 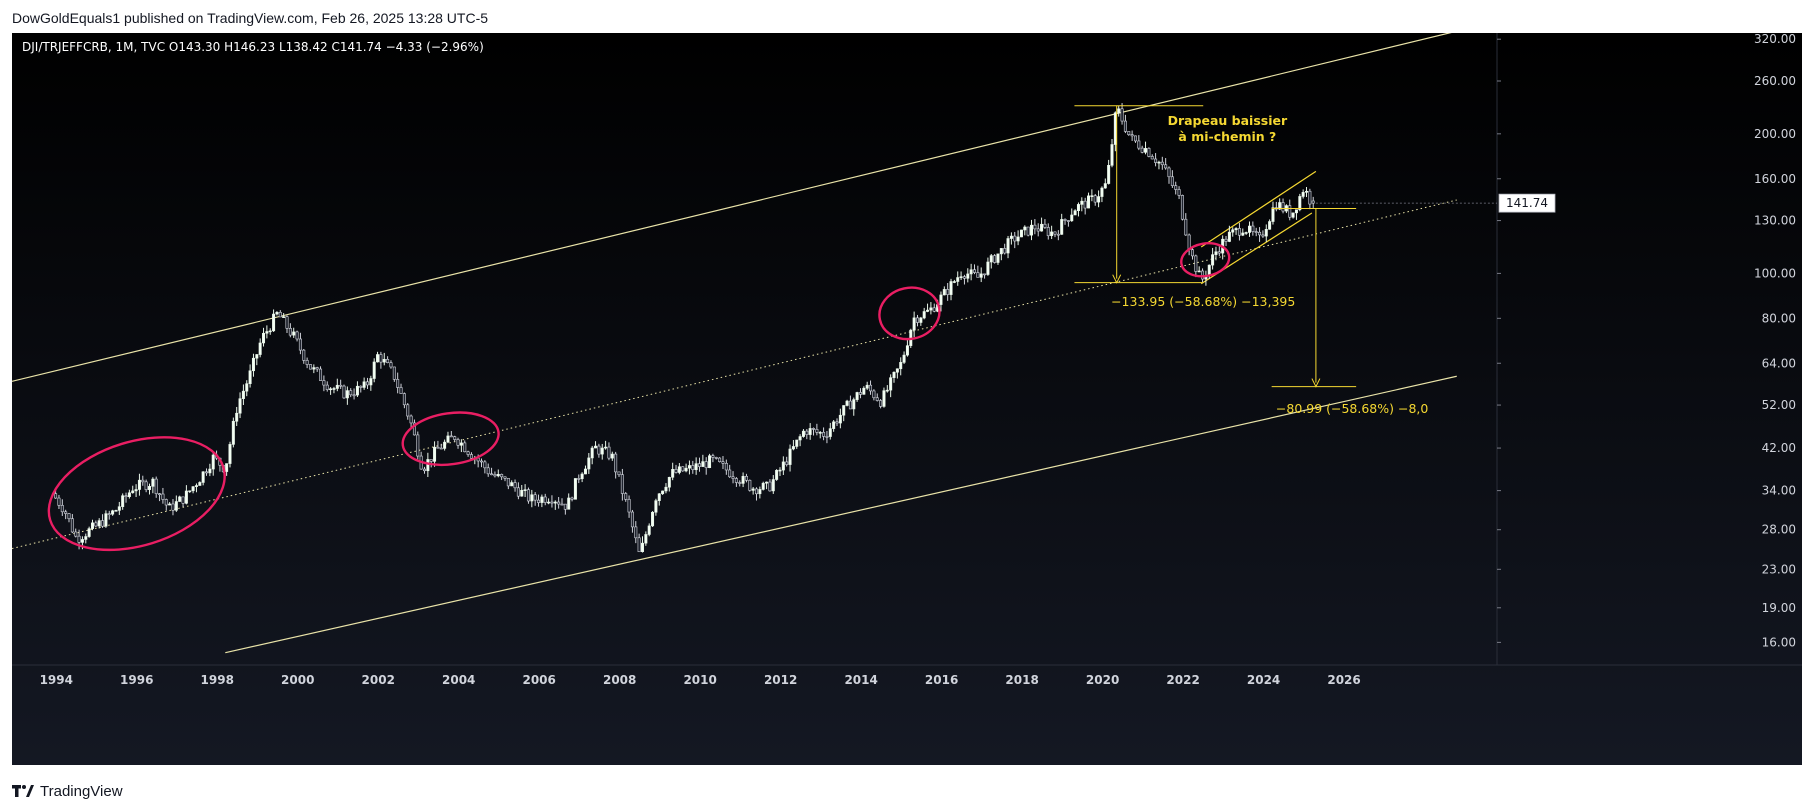 What do you see at coordinates (1021, 680) in the screenshot?
I see `time-axis-label: 2018` at bounding box center [1021, 680].